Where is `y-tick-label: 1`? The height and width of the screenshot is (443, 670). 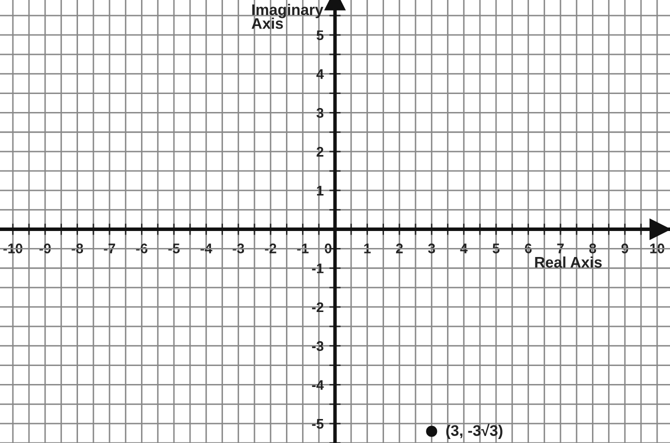
y-tick-label: 1 is located at coordinates (320, 191).